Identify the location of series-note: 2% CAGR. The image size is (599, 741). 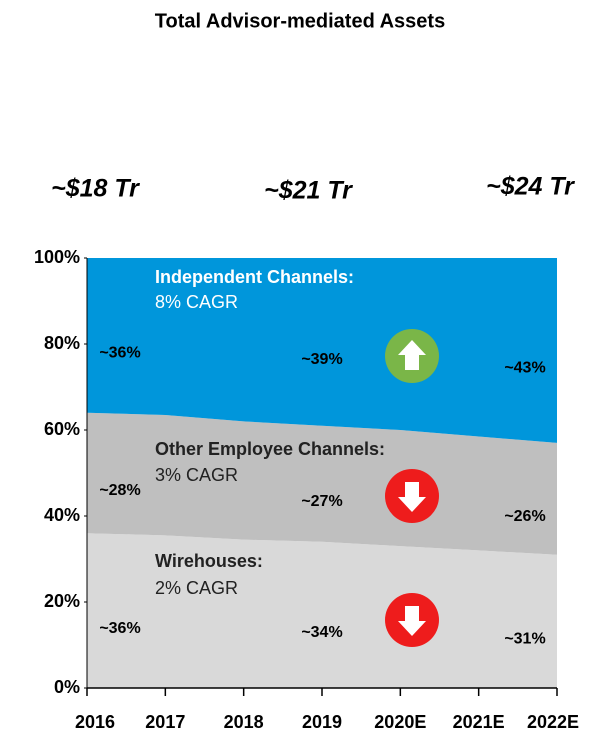
(196, 588).